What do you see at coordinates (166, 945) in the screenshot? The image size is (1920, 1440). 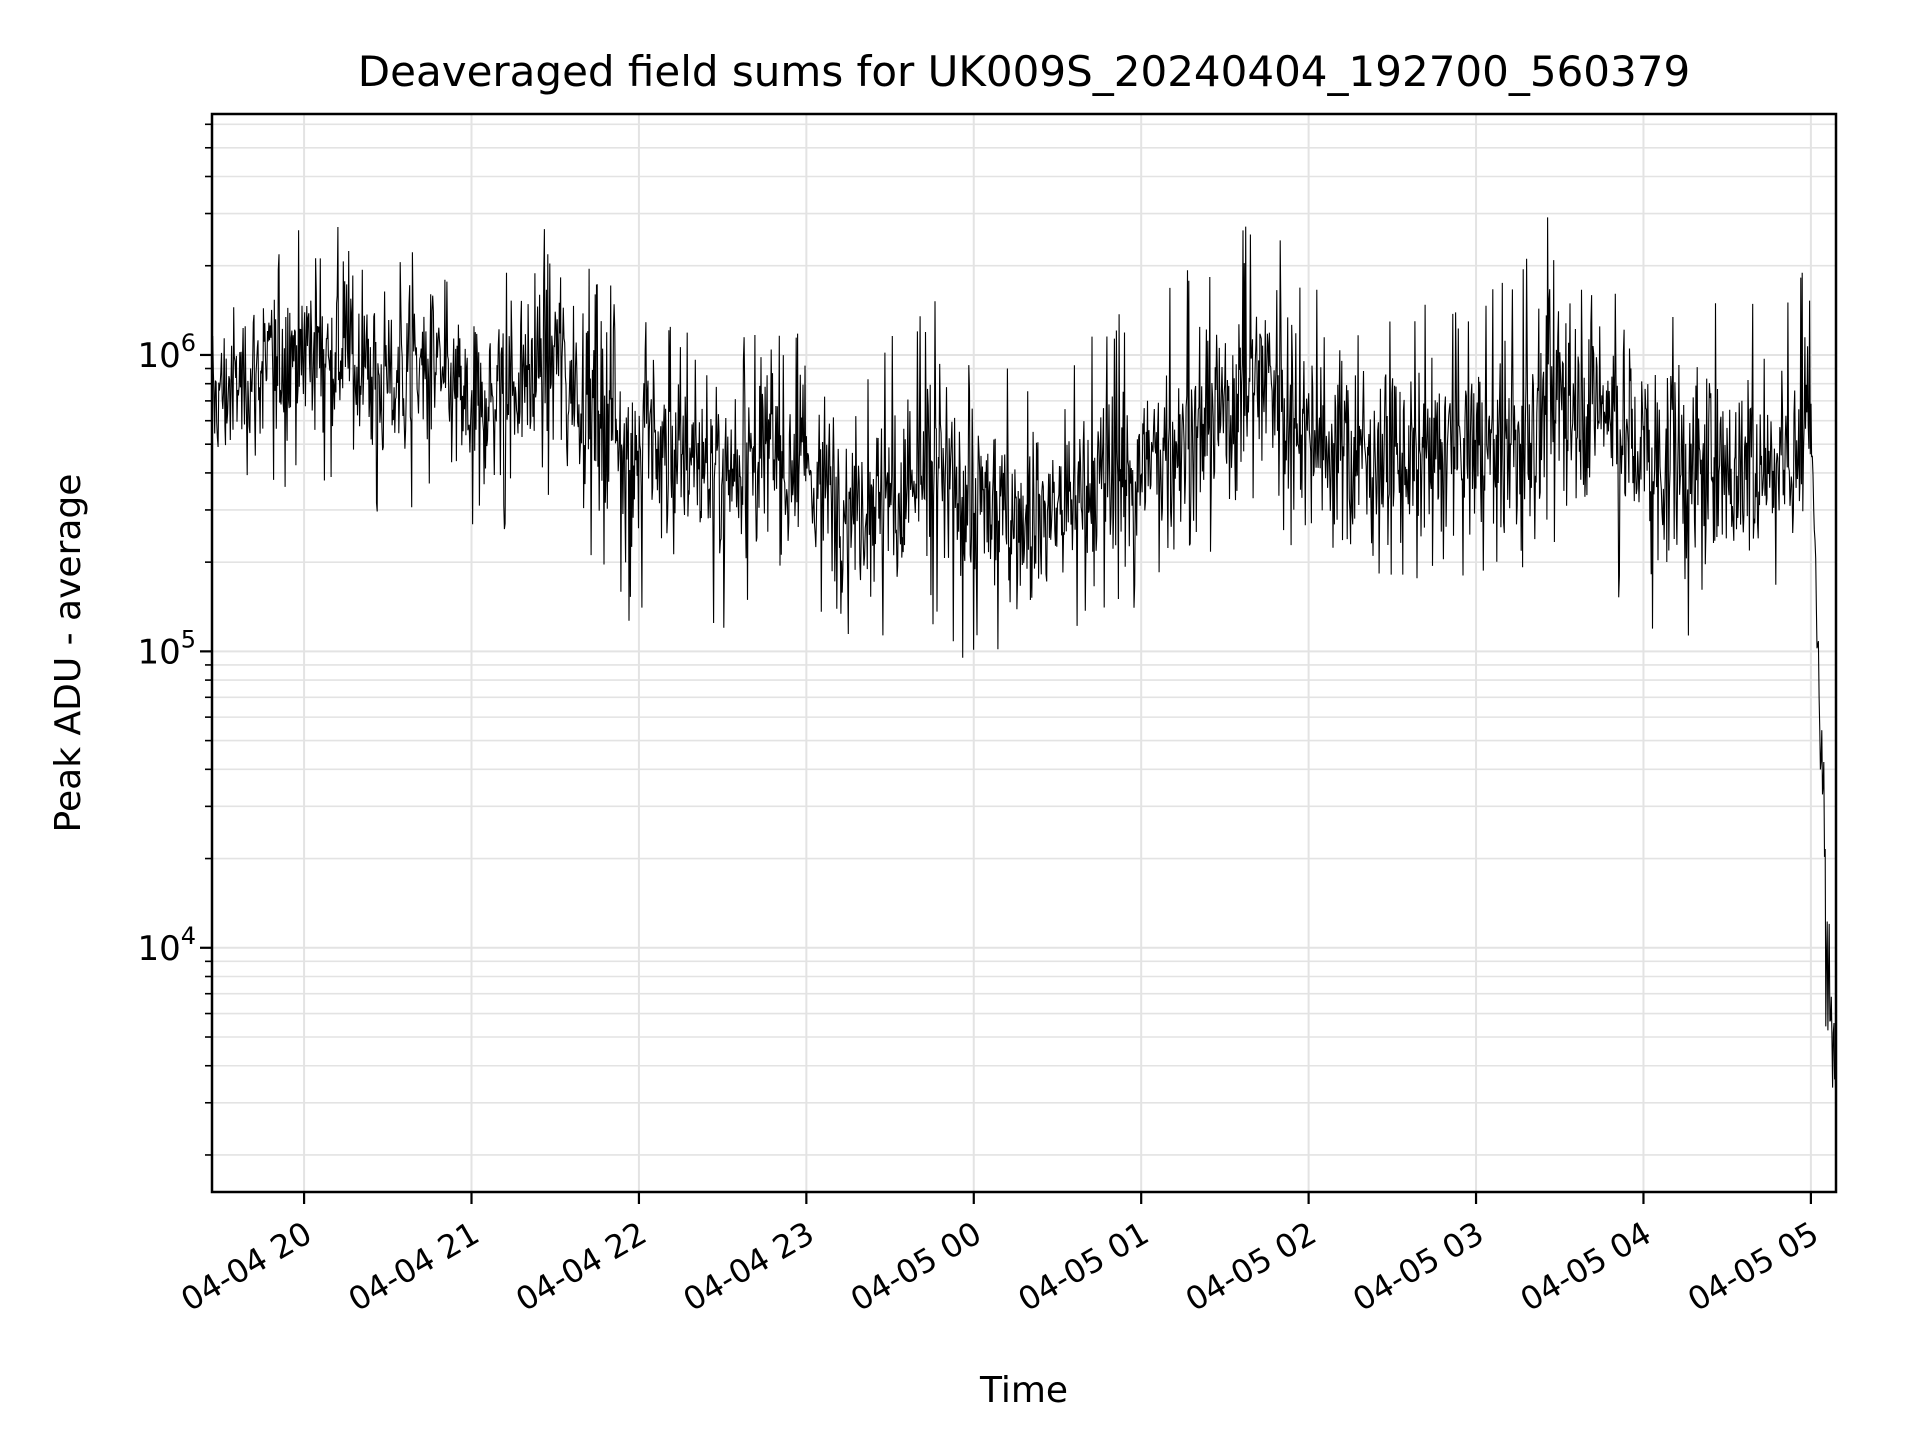 I see `y-tick-label: 10⁴` at bounding box center [166, 945].